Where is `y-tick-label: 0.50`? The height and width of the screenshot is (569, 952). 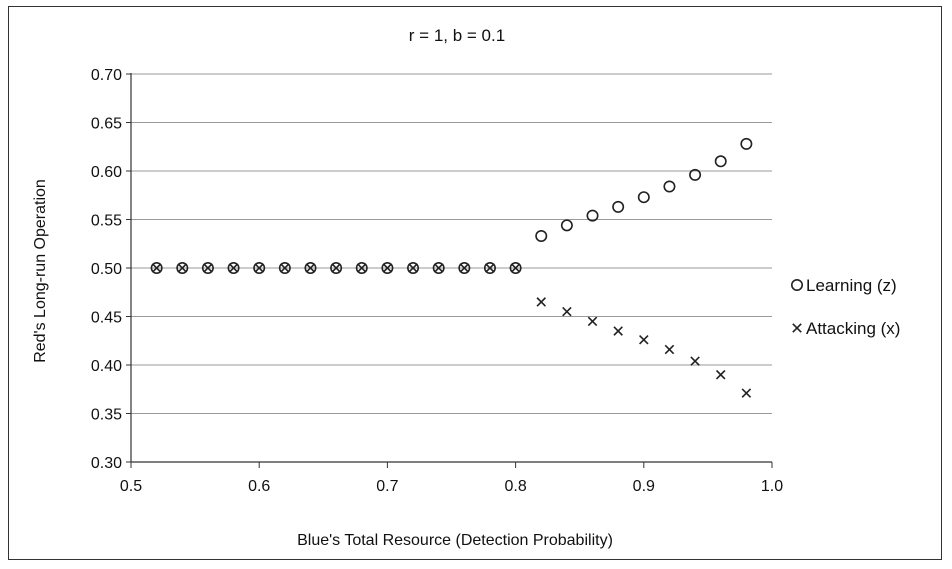
y-tick-label: 0.50 is located at coordinates (106, 269).